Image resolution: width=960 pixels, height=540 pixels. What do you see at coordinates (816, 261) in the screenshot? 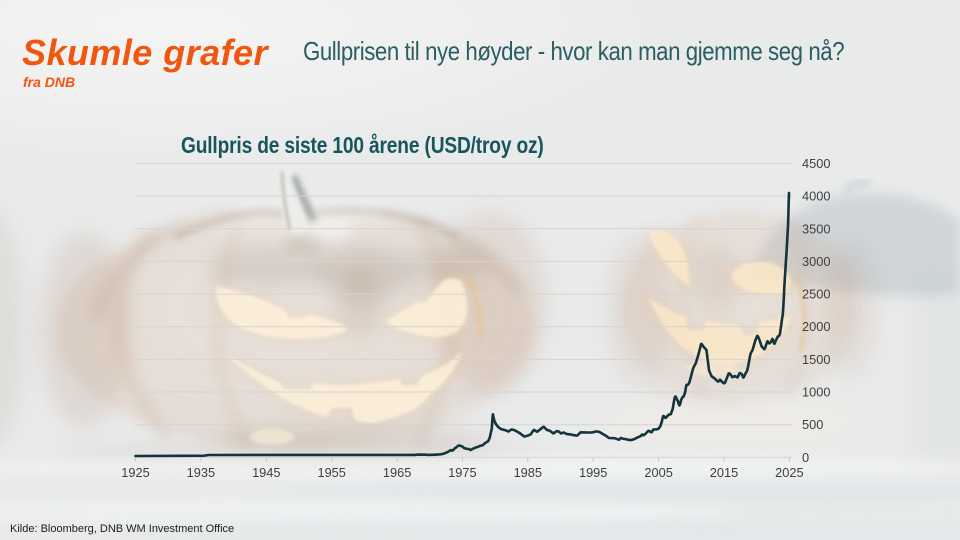
I see `svg-text: 3000` at bounding box center [816, 261].